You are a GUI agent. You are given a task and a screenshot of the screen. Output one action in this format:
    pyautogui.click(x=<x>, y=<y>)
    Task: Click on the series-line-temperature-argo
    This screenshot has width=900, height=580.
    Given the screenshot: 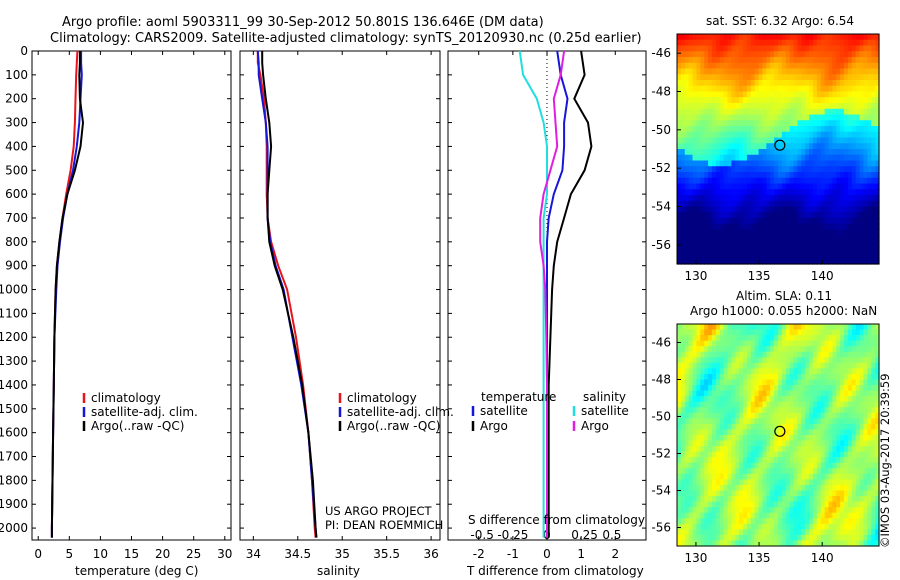 What is the action you would take?
    pyautogui.click(x=570, y=294)
    